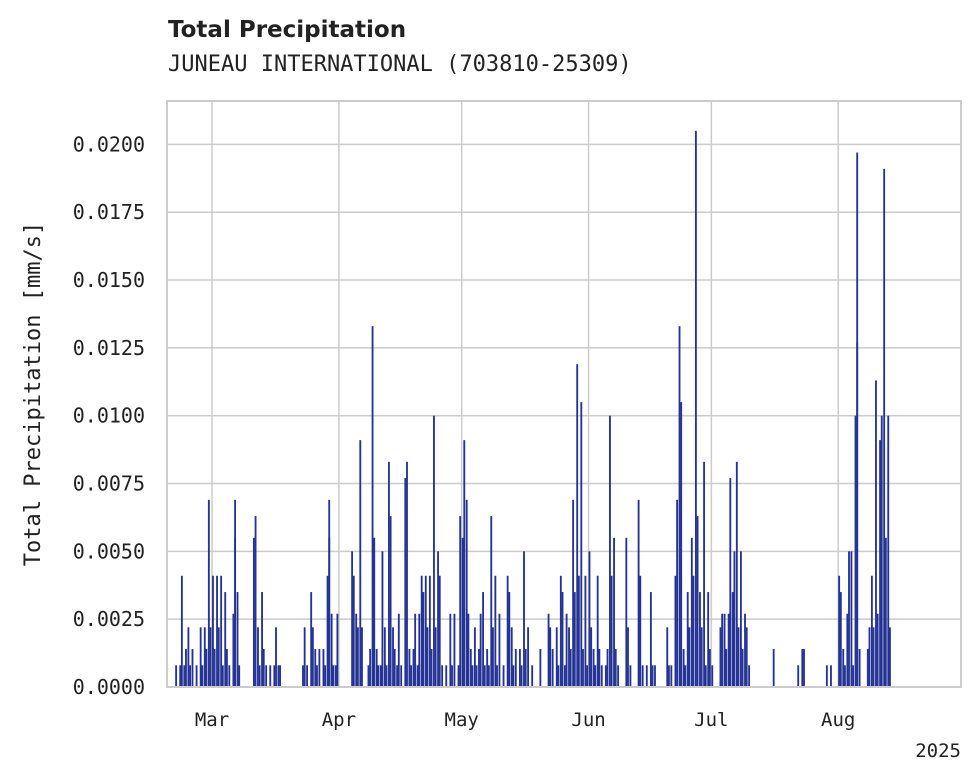 This screenshot has height=783, width=980. I want to click on chart-subtitle: JUNEAU INTERNATIONAL (703810-25309), so click(400, 64).